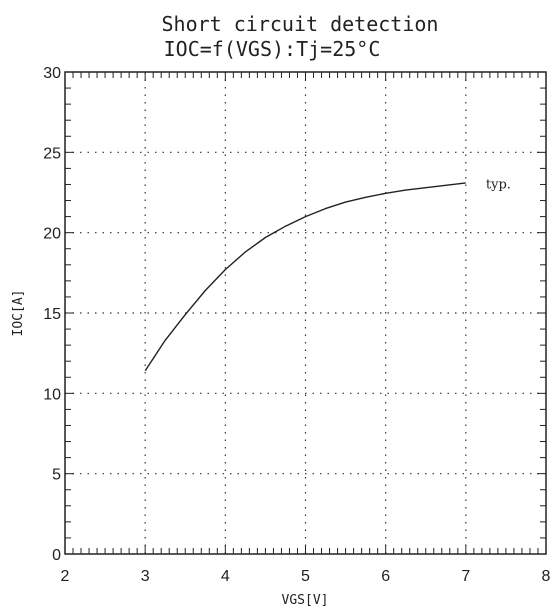 This screenshot has height=611, width=554. I want to click on y-tick-label: 10, so click(52, 394).